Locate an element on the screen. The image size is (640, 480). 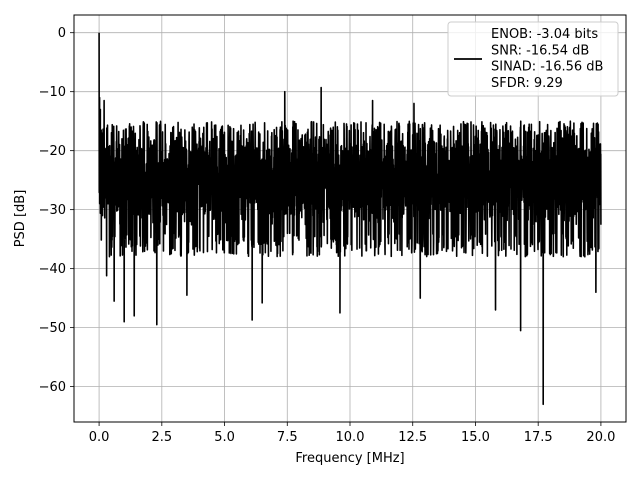
y-tick-label: −20 is located at coordinates (52, 151).